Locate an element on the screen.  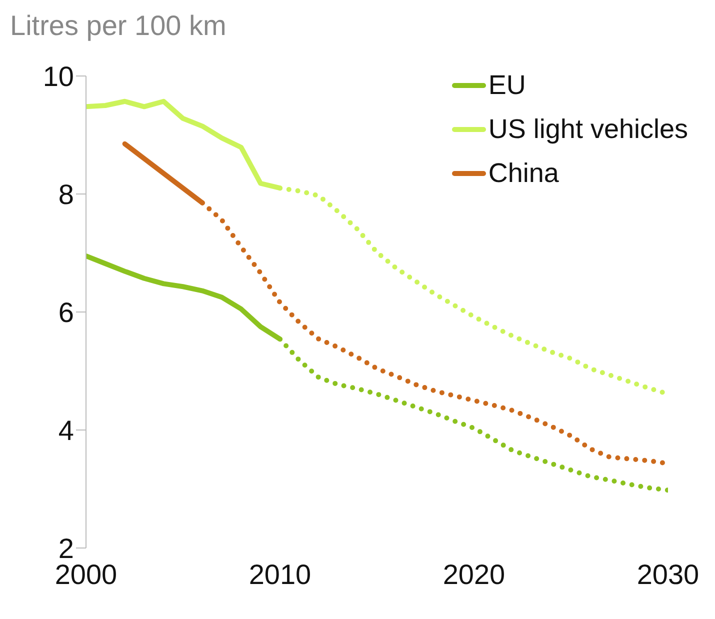
y-tick-label: 8 is located at coordinates (66, 194).